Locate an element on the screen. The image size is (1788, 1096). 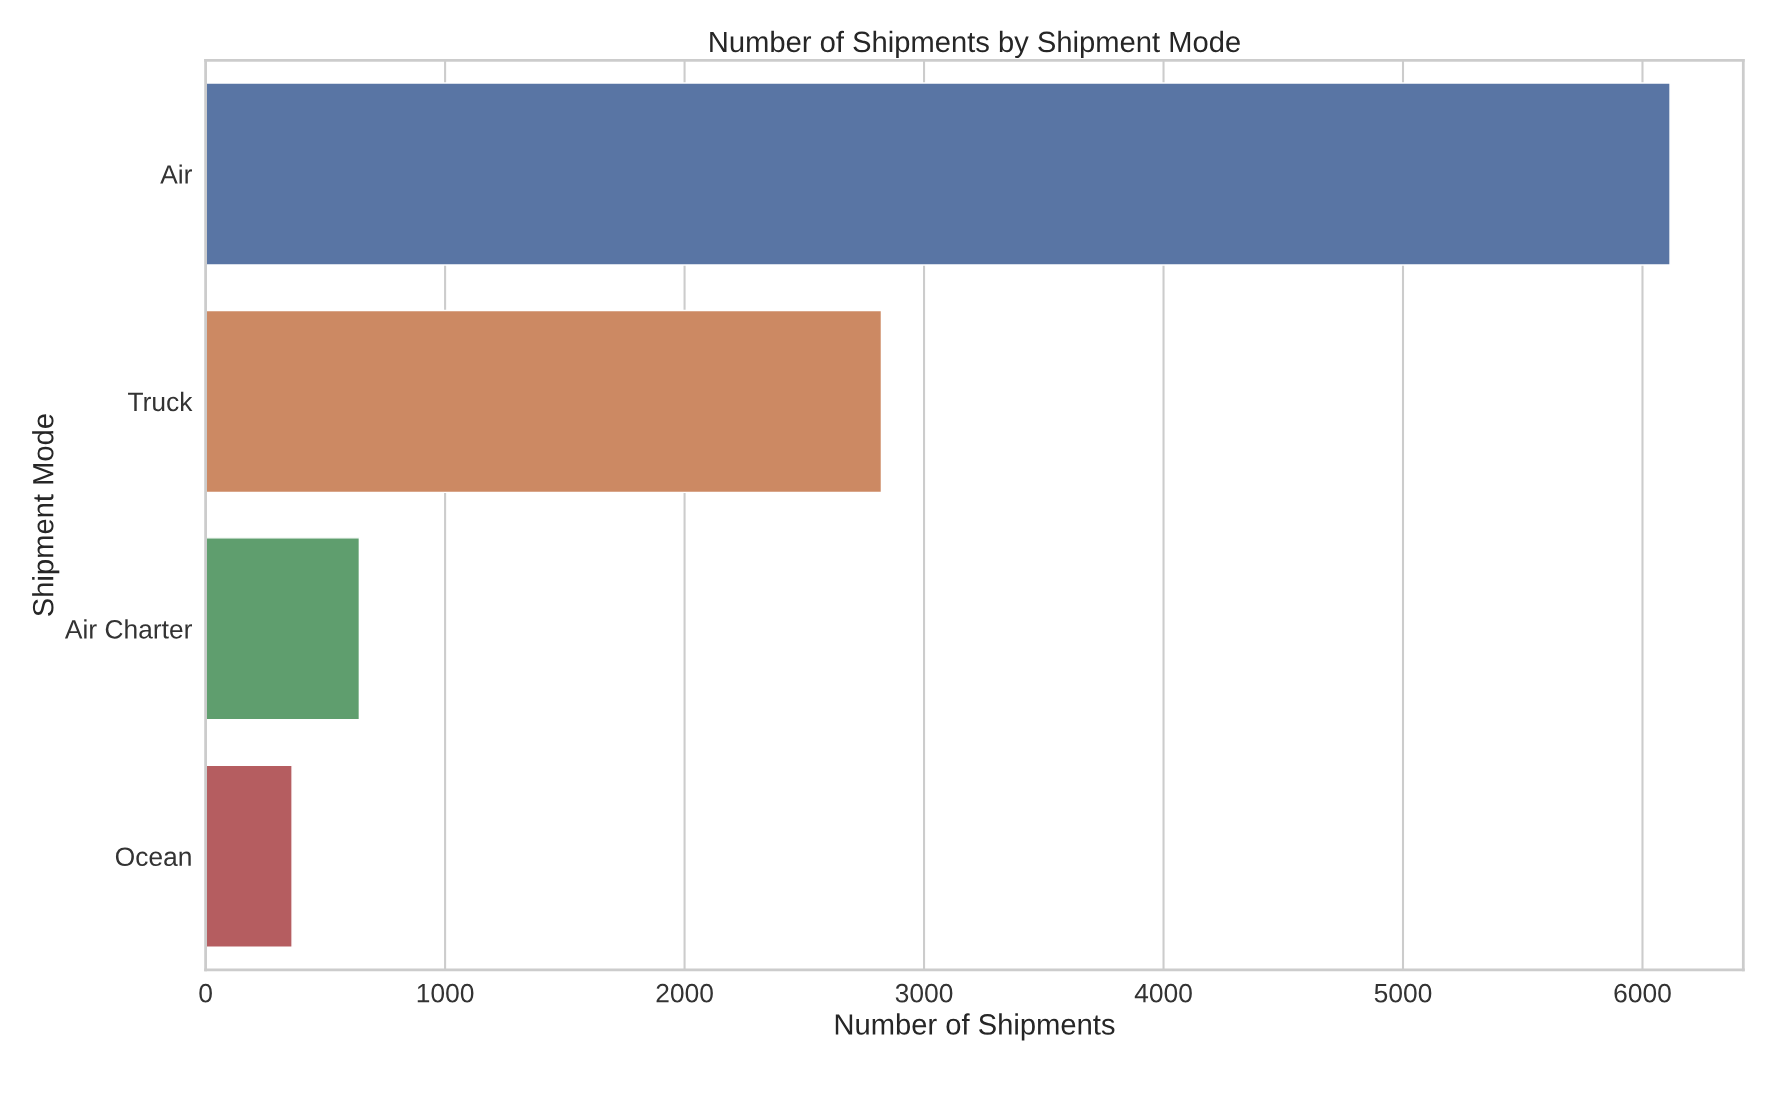
y-tick-label: Ocean is located at coordinates (153, 857).